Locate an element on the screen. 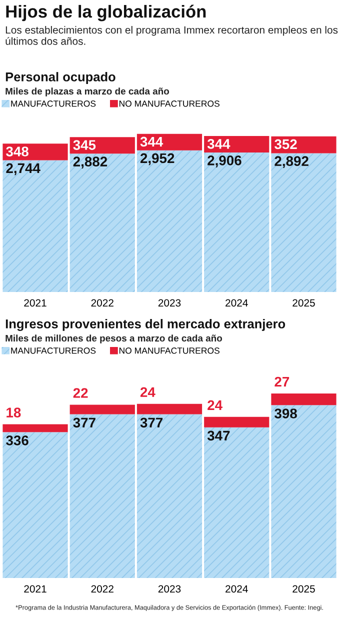 This screenshot has width=339, height=620. data-label: 22 is located at coordinates (80, 393).